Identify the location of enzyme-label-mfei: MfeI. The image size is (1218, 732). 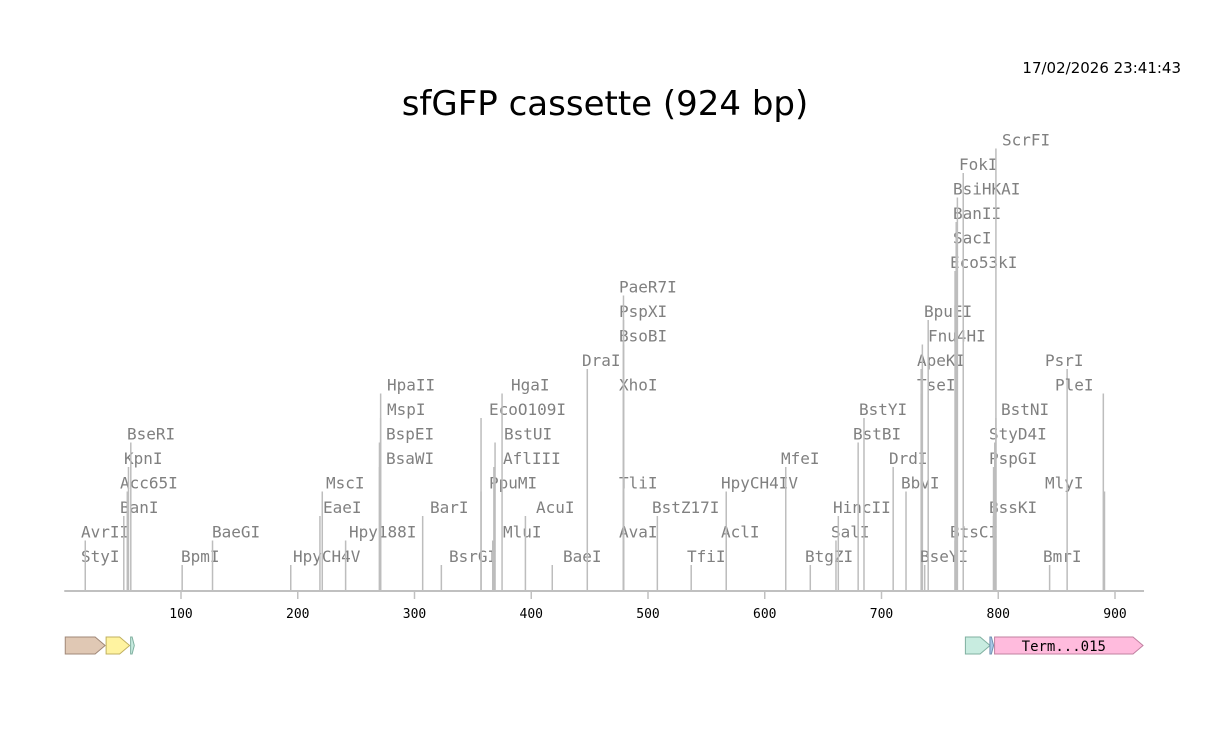
(800, 458).